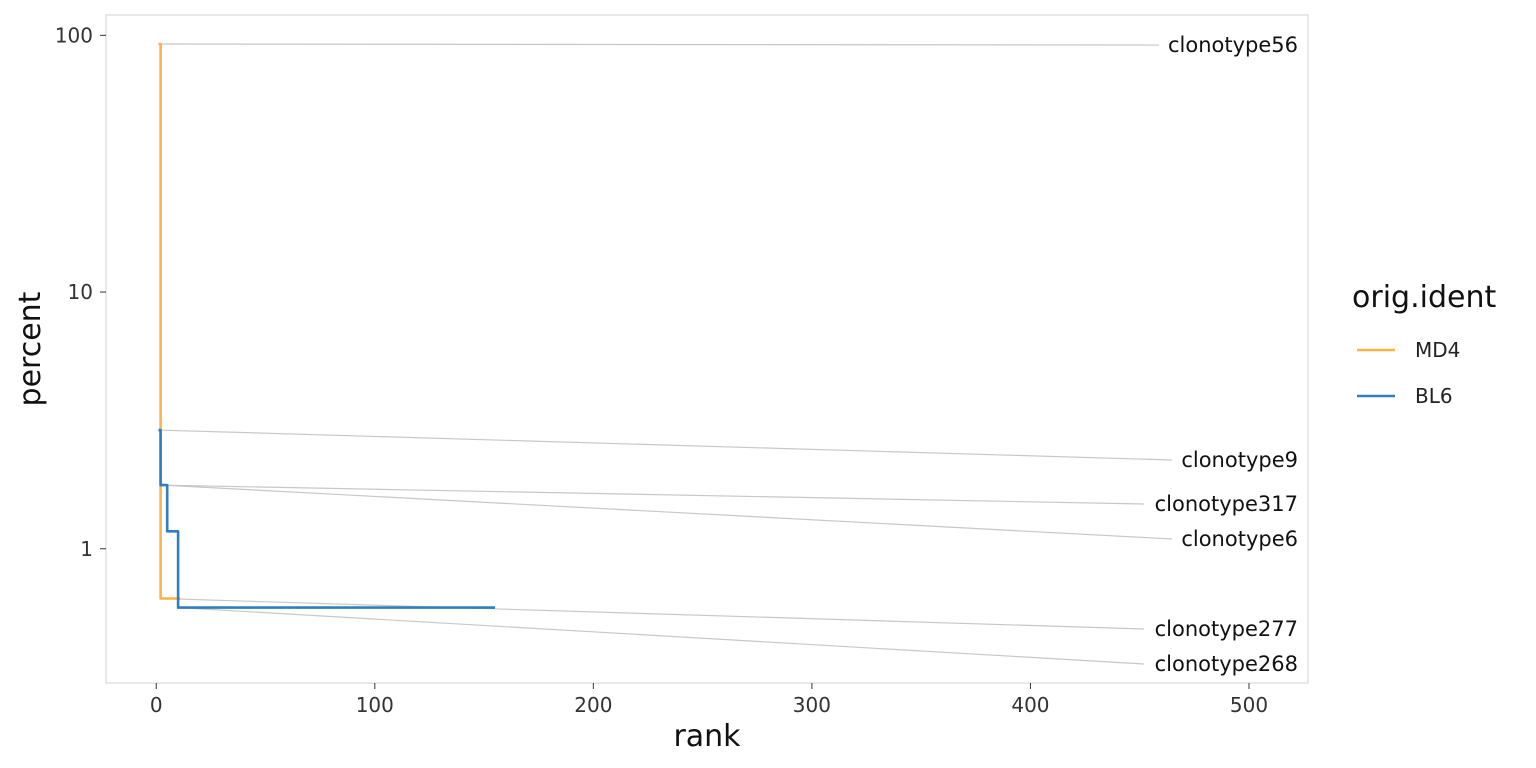  What do you see at coordinates (1437, 350) in the screenshot?
I see `legend-label: MD4` at bounding box center [1437, 350].